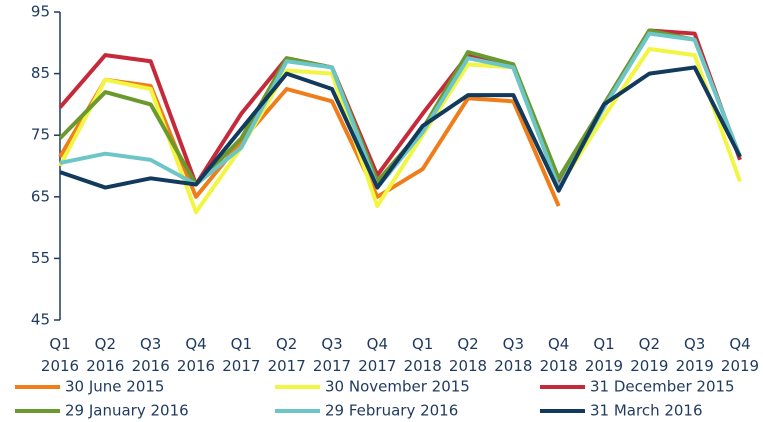 This screenshot has width=763, height=422. Describe the element at coordinates (40, 196) in the screenshot. I see `y-tick-label: 65` at that location.